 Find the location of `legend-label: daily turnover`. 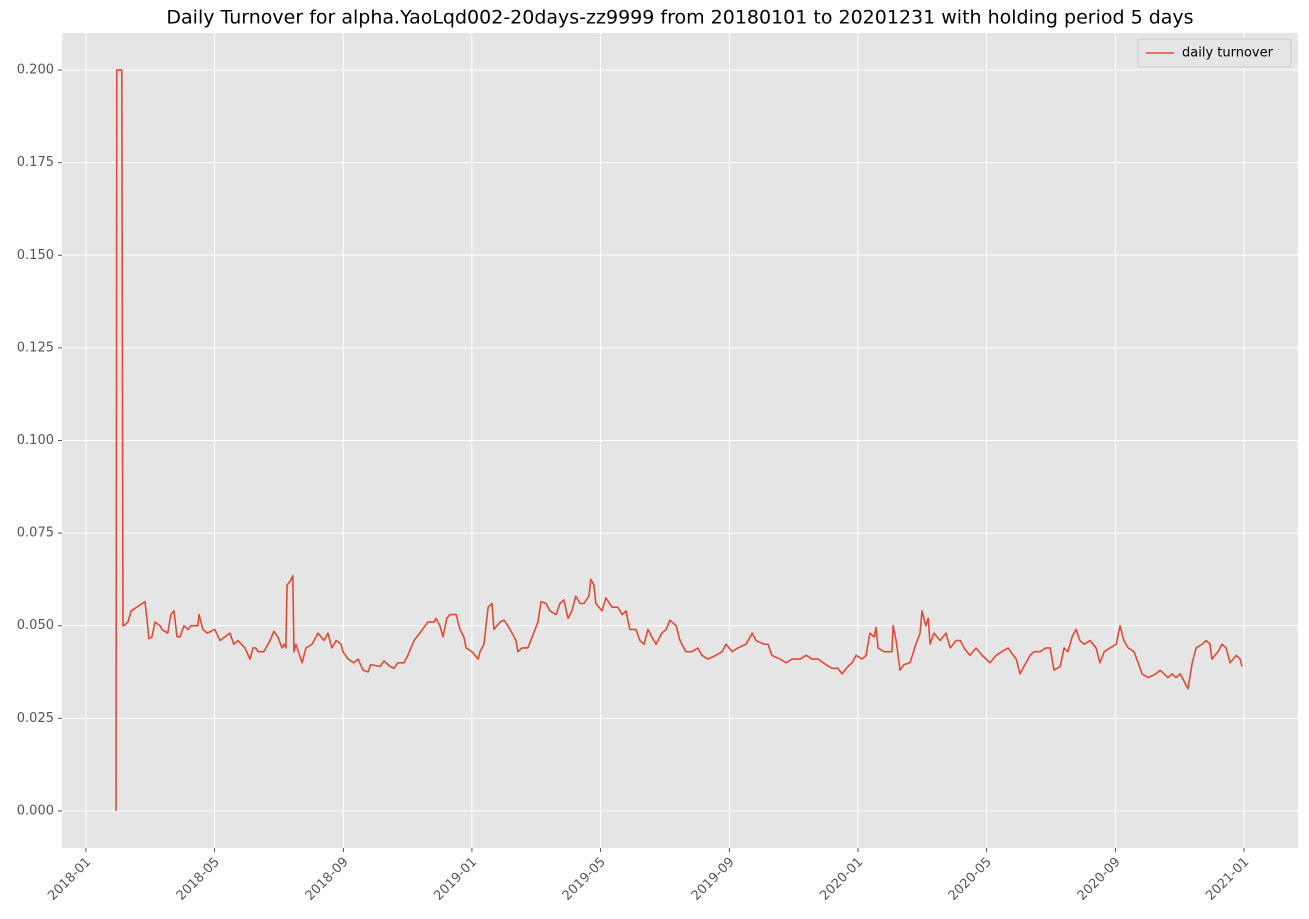

legend-label: daily turnover is located at coordinates (1228, 53).